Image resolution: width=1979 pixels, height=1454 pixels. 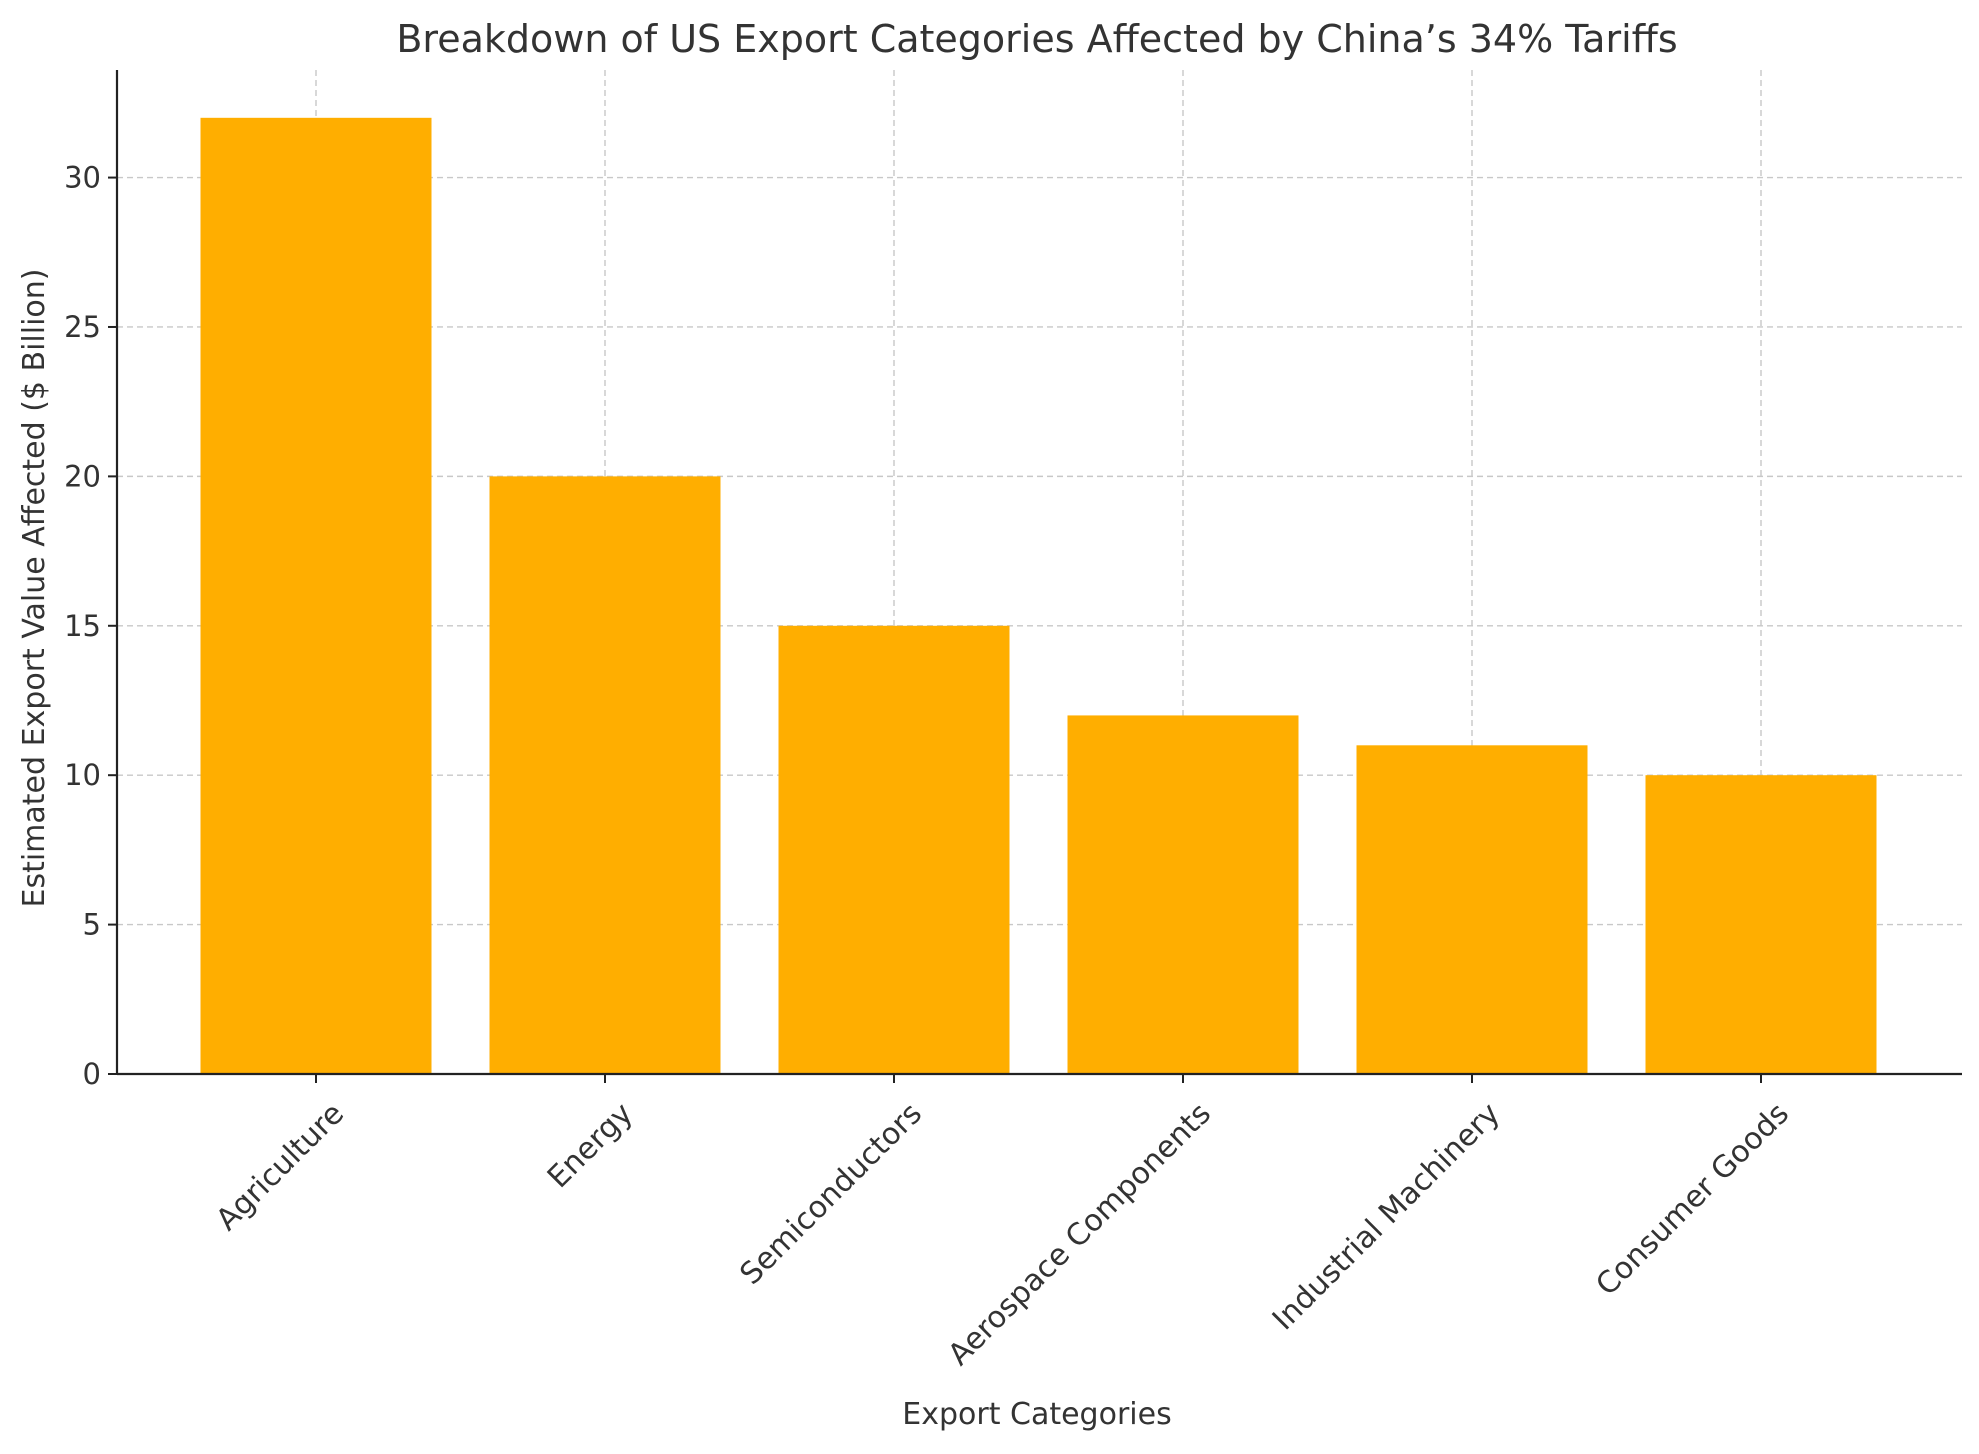 I want to click on y-axis-ticks: 0 5 10 15 20 25 30, so click(x=90, y=626).